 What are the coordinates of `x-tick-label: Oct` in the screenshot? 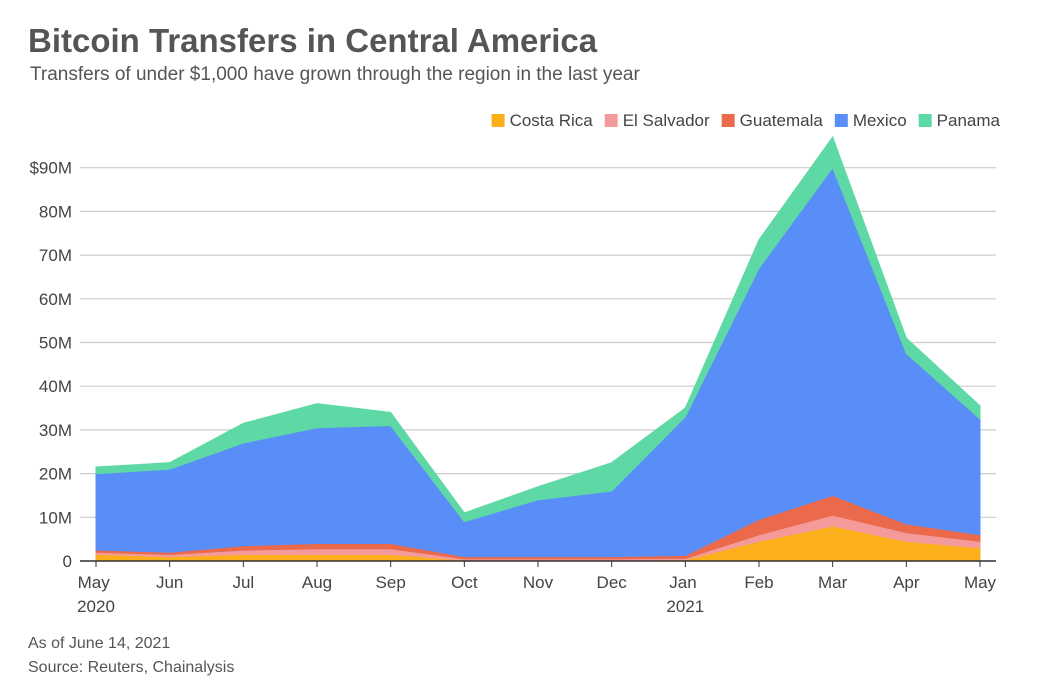 It's located at (464, 582).